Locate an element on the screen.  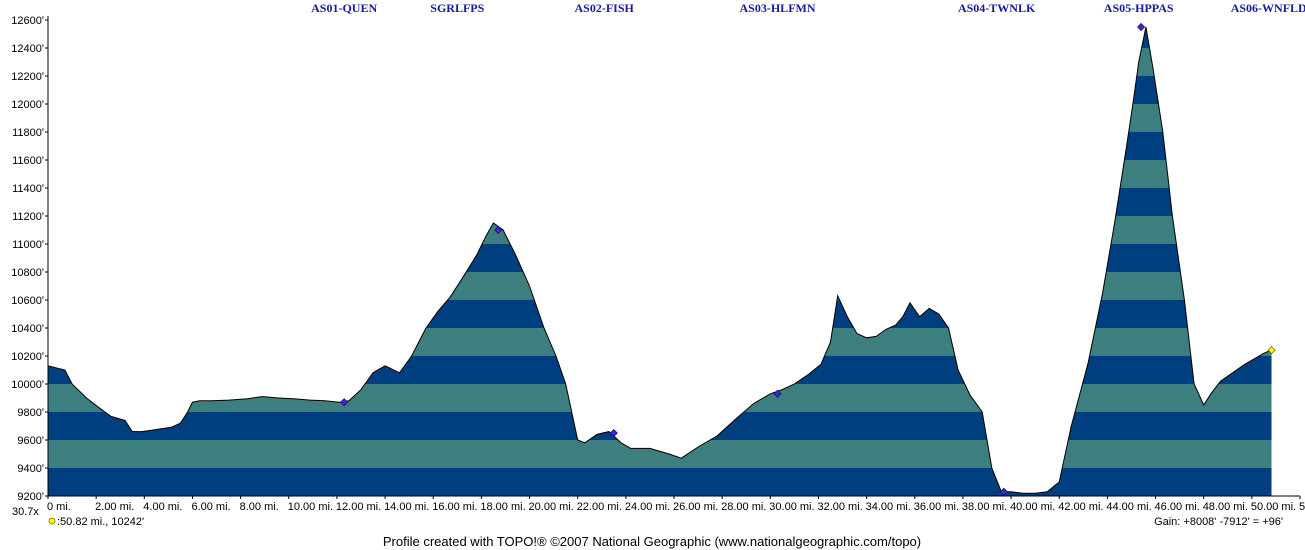
x-tick-label: 20.00 mi. is located at coordinates (551, 507).